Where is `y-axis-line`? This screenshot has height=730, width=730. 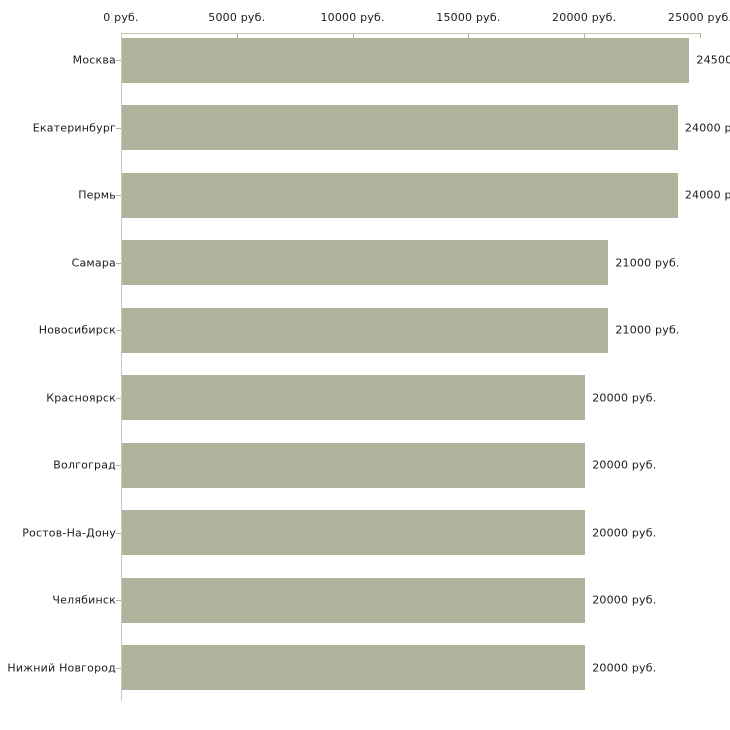 y-axis-line is located at coordinates (121, 367).